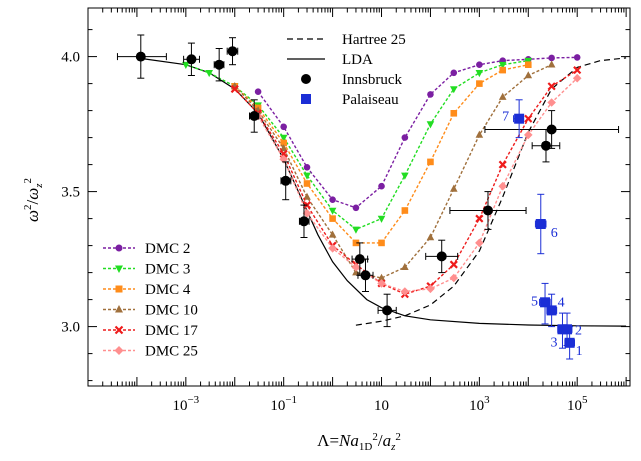 The image size is (641, 461). What do you see at coordinates (479, 404) in the screenshot?
I see `x-tick-label: 10³` at bounding box center [479, 404].